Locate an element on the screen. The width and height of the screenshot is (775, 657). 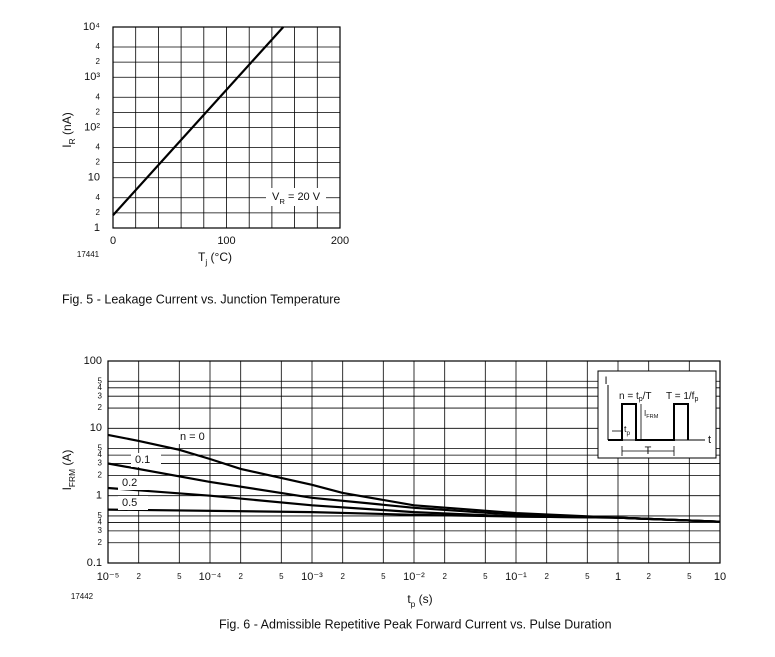
y-axis-label: IFRM (A) is located at coordinates (68, 470).